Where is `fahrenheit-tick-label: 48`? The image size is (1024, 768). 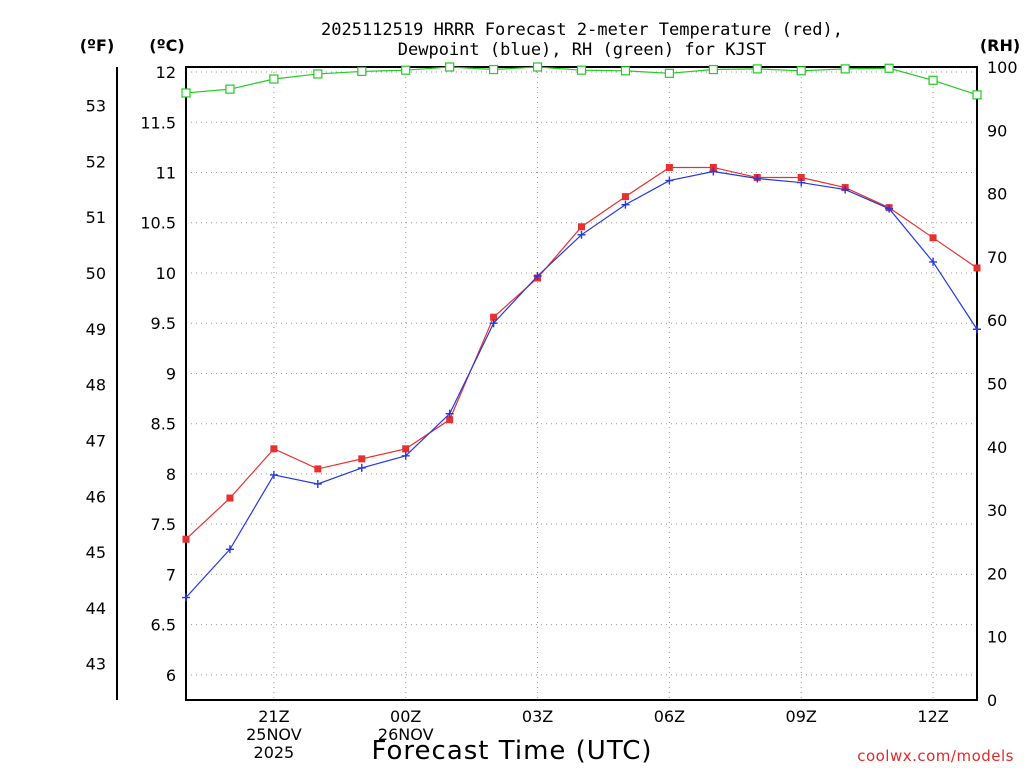
fahrenheit-tick-label: 48 is located at coordinates (96, 385).